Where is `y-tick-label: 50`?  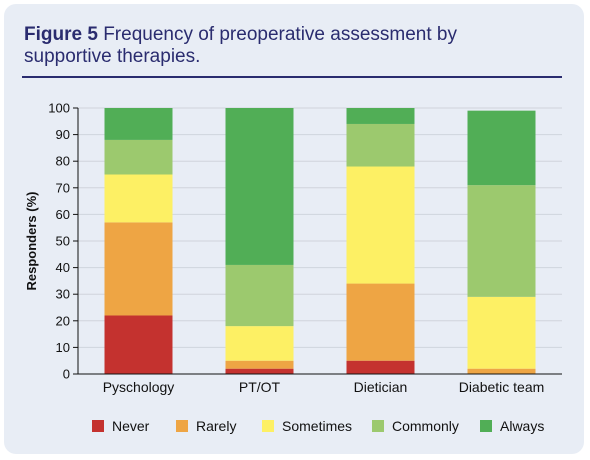 y-tick-label: 50 is located at coordinates (63, 241).